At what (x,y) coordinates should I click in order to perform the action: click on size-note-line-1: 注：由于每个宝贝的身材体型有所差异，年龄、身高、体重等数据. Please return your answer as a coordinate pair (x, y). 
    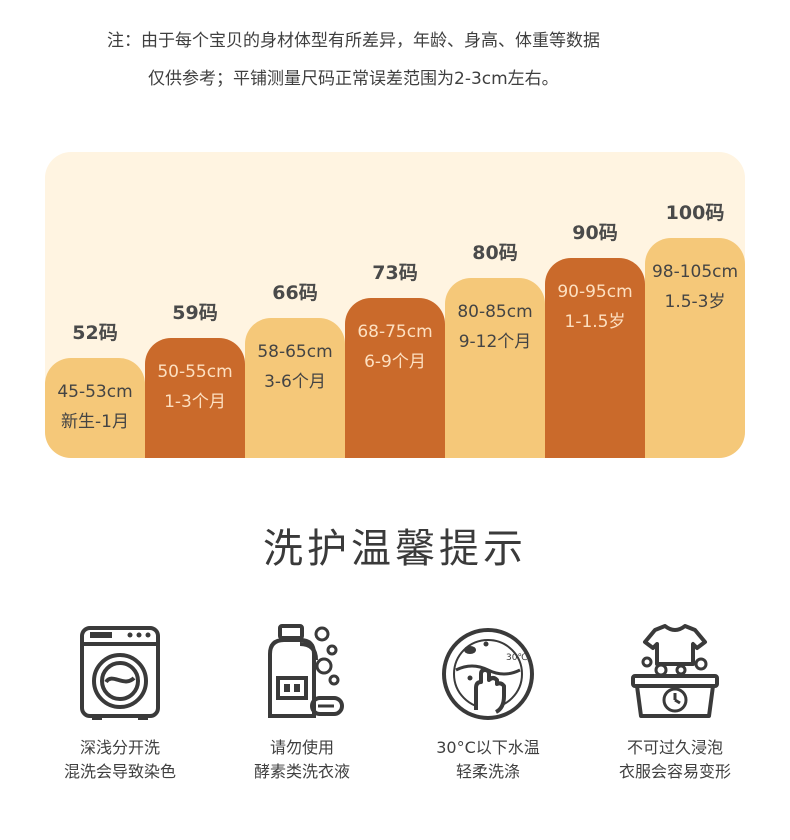
    Looking at the image, I should click on (353, 41).